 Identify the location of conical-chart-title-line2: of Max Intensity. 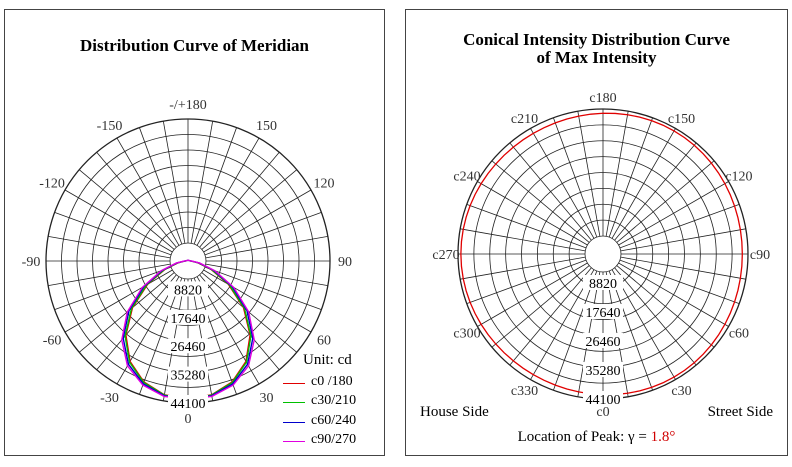
(596, 57).